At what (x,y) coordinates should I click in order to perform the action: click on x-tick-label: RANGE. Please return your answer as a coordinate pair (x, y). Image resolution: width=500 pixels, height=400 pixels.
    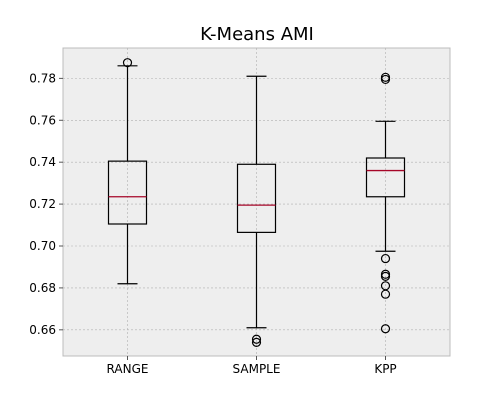
    Looking at the image, I should click on (128, 369).